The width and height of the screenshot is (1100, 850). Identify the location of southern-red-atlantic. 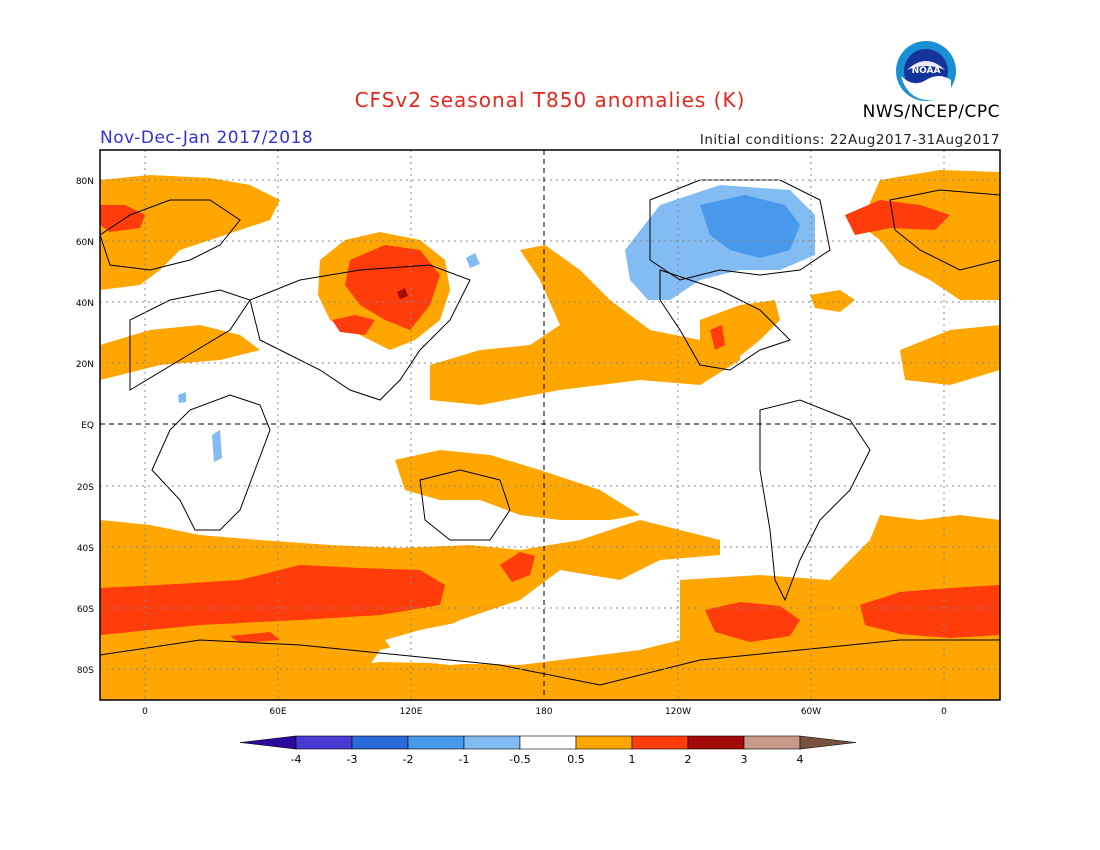
(930, 611).